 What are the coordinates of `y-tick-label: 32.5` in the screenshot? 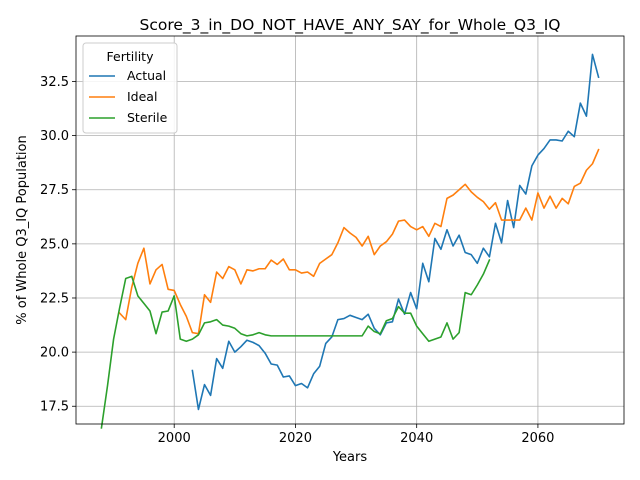 It's located at (54, 82).